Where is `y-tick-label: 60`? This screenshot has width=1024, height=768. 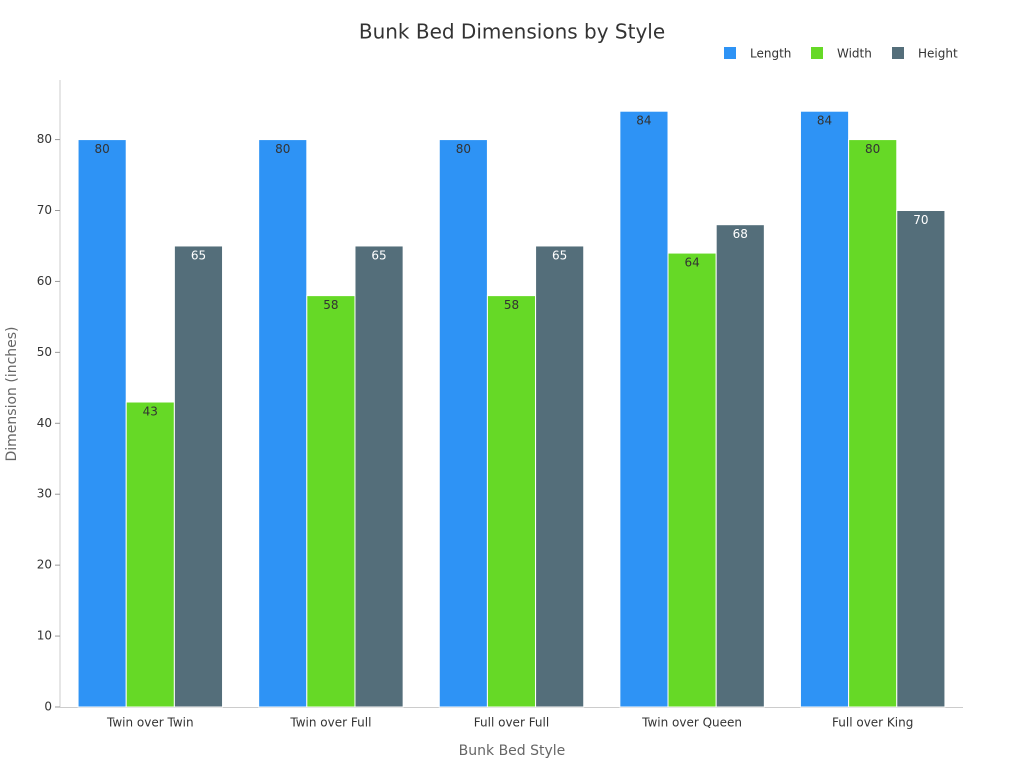 y-tick-label: 60 is located at coordinates (44, 281).